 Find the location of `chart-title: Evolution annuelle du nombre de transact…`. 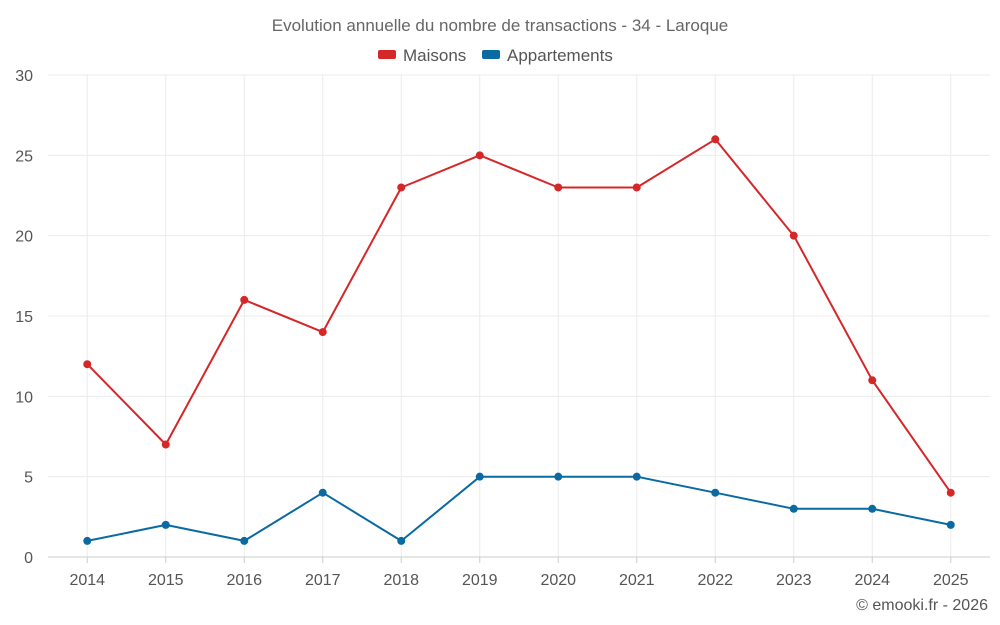

chart-title: Evolution annuelle du nombre de transact… is located at coordinates (500, 25).